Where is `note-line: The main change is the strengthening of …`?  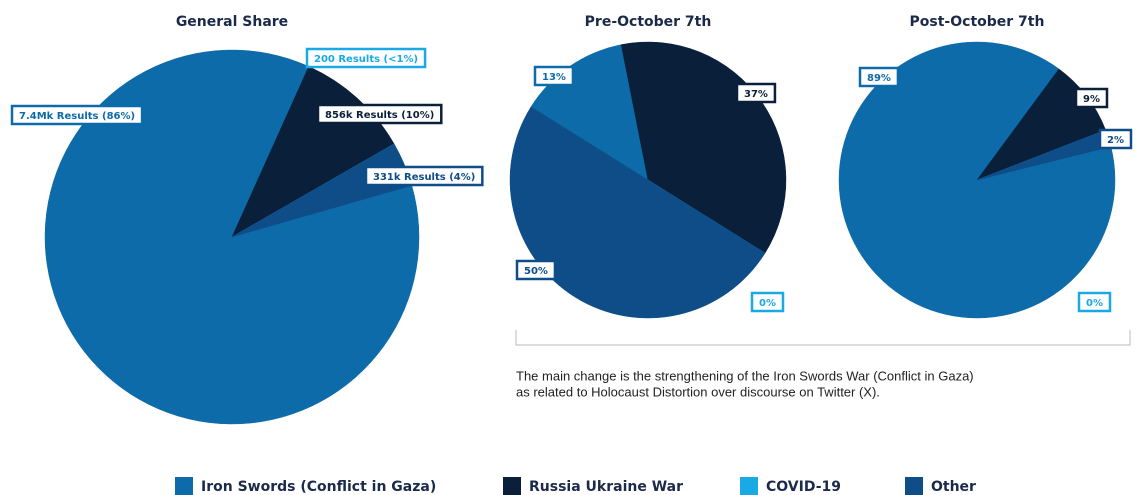 note-line: The main change is the strengthening of … is located at coordinates (745, 375).